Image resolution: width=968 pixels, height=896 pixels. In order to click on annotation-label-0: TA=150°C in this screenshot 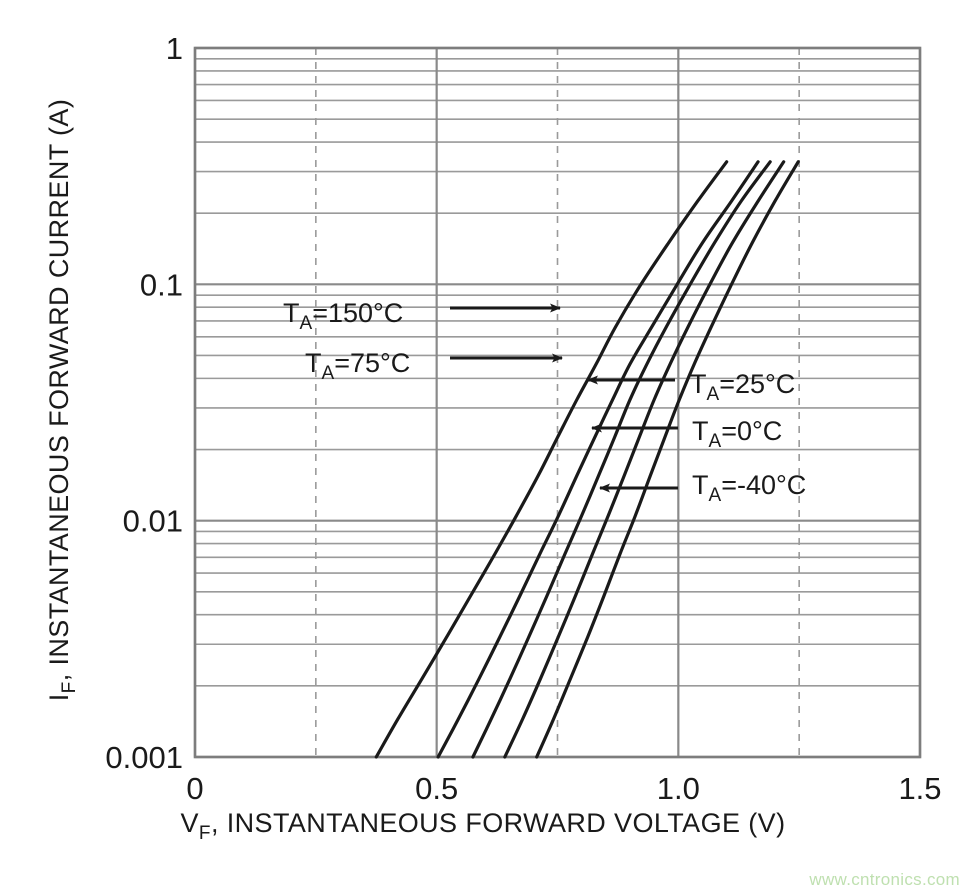, I will do `click(343, 316)`.